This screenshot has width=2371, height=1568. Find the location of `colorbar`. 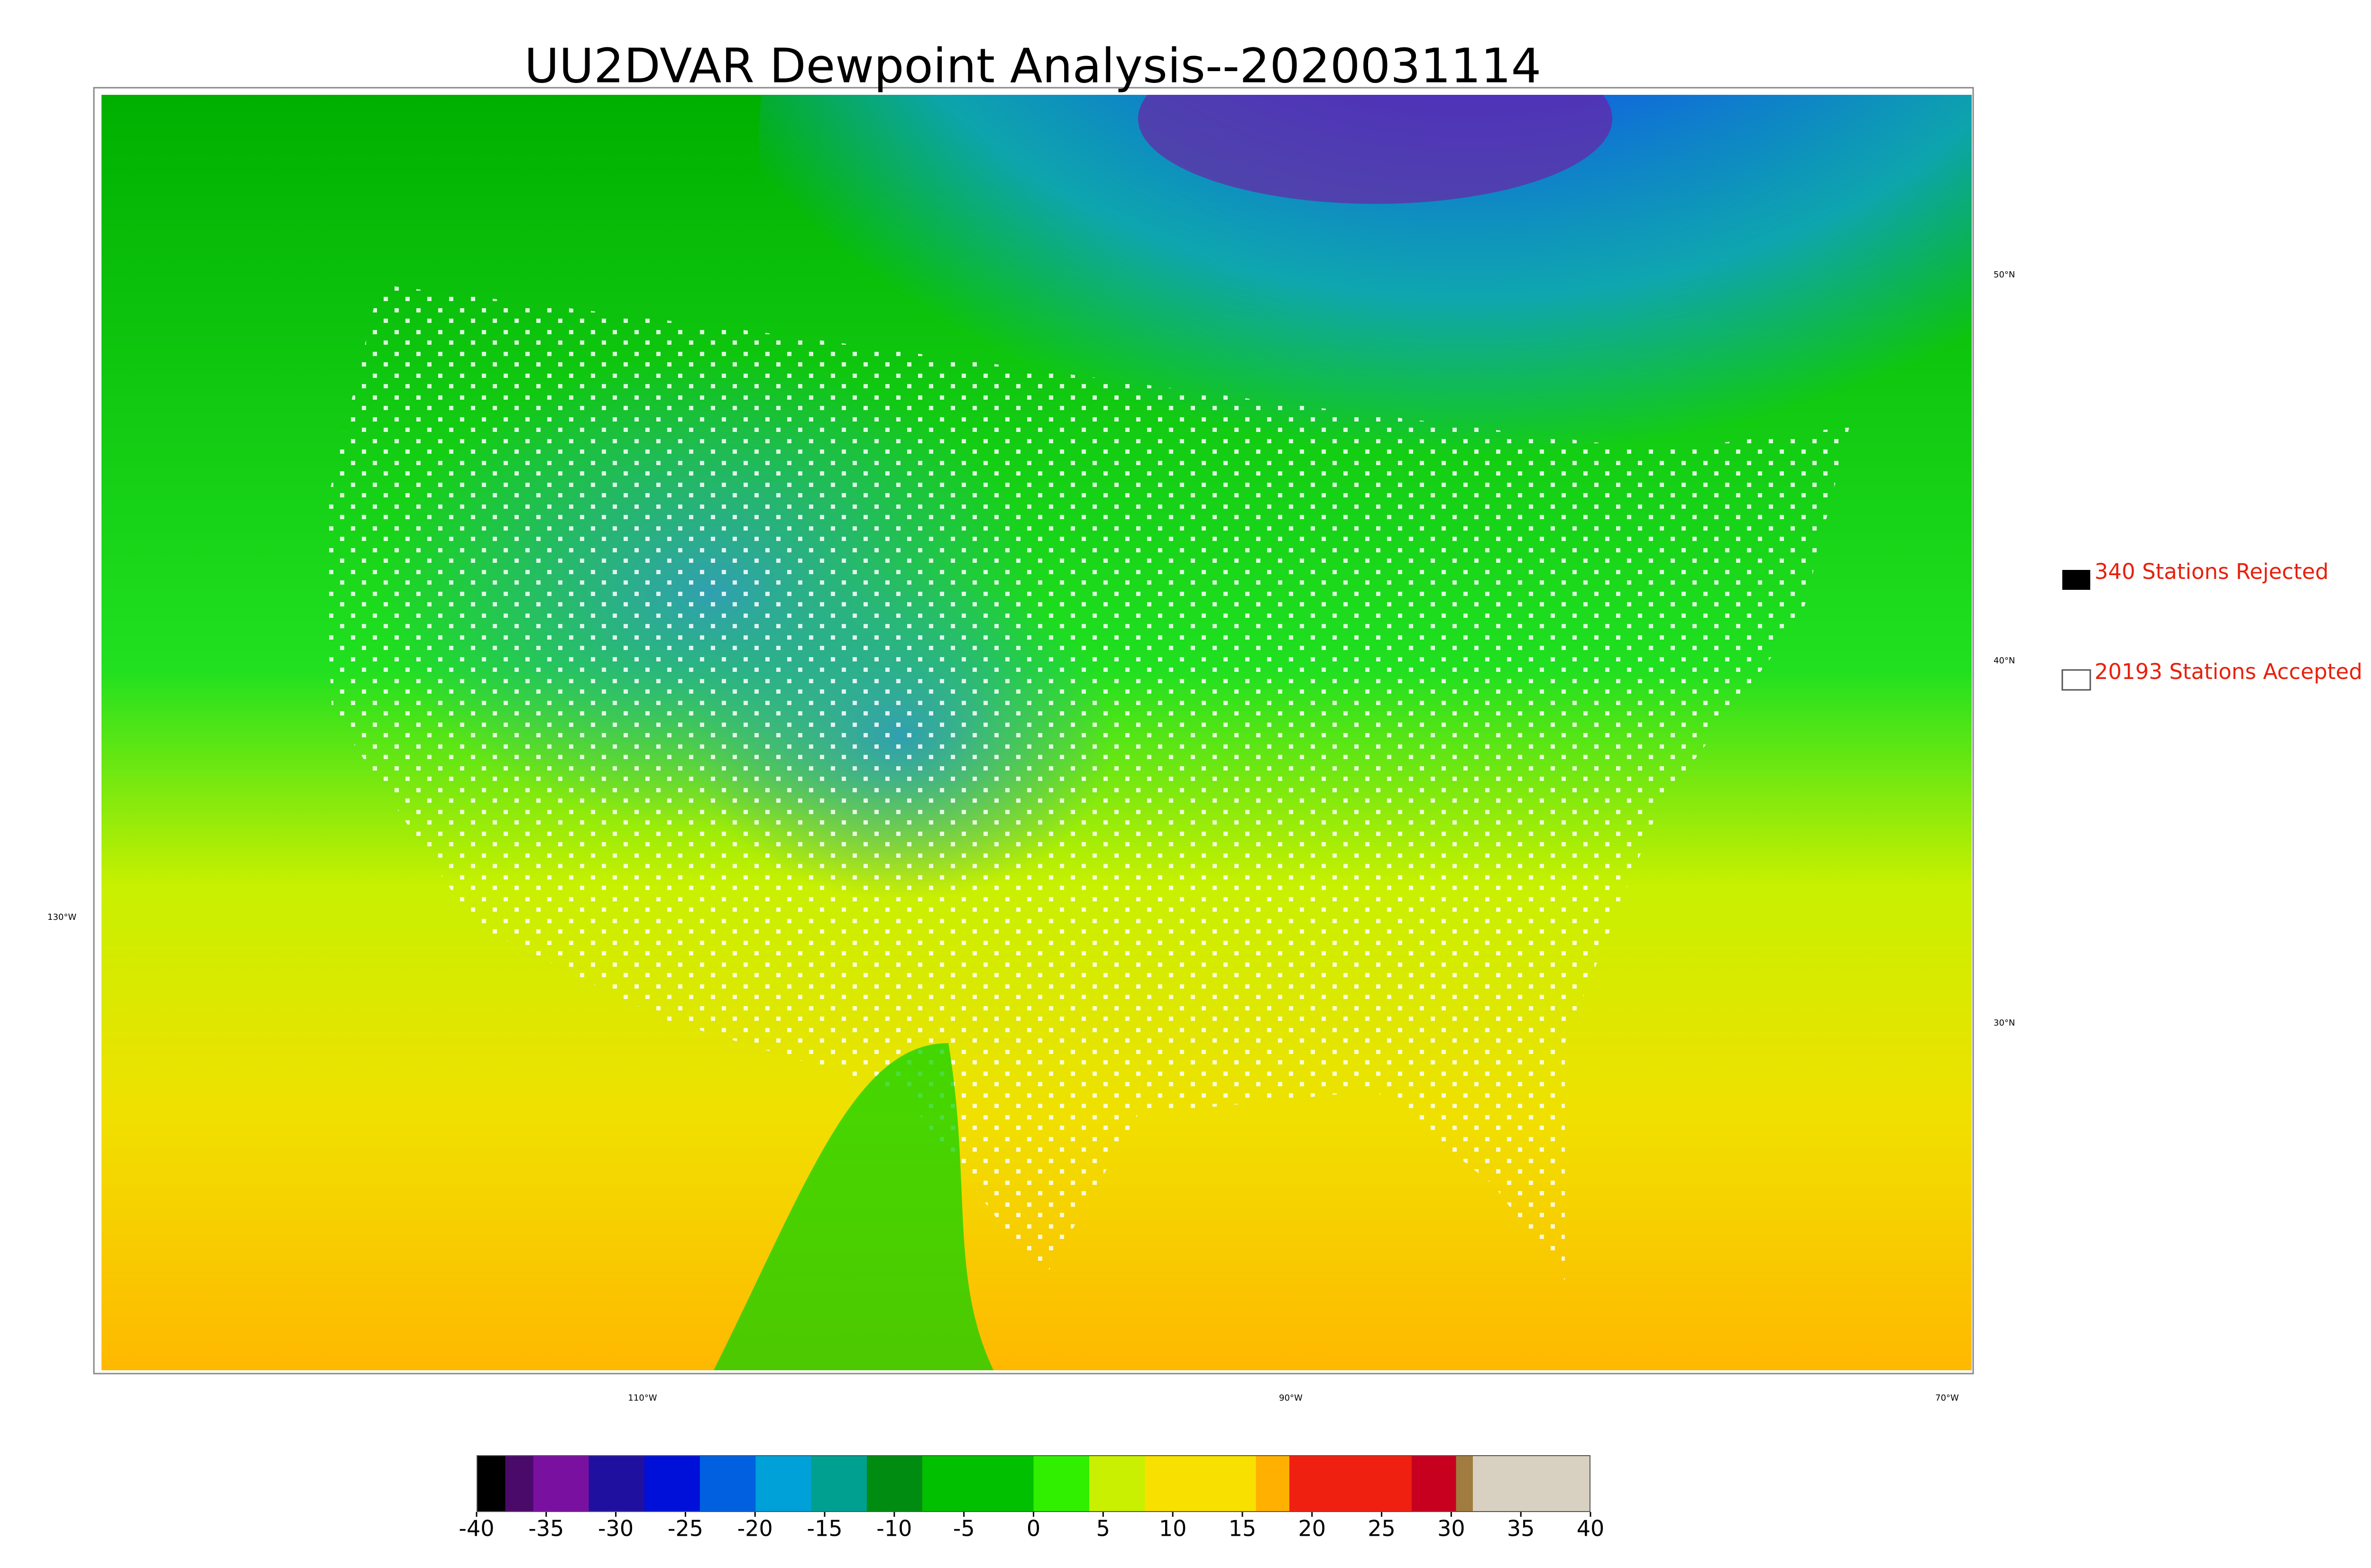

colorbar is located at coordinates (1033, 1483).